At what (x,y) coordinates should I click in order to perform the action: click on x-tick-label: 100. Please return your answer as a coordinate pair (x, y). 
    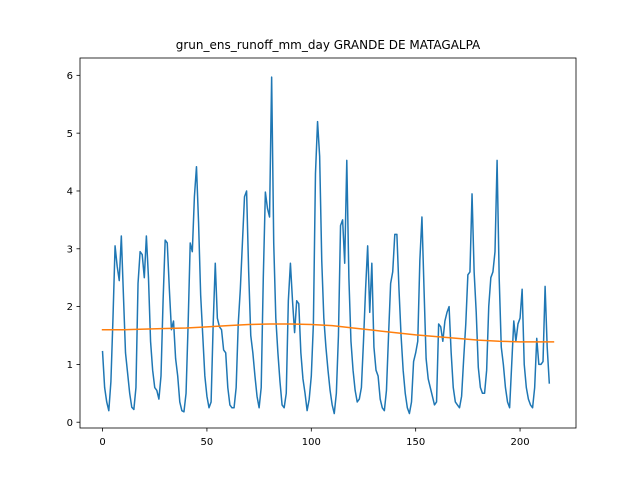
    Looking at the image, I should click on (311, 442).